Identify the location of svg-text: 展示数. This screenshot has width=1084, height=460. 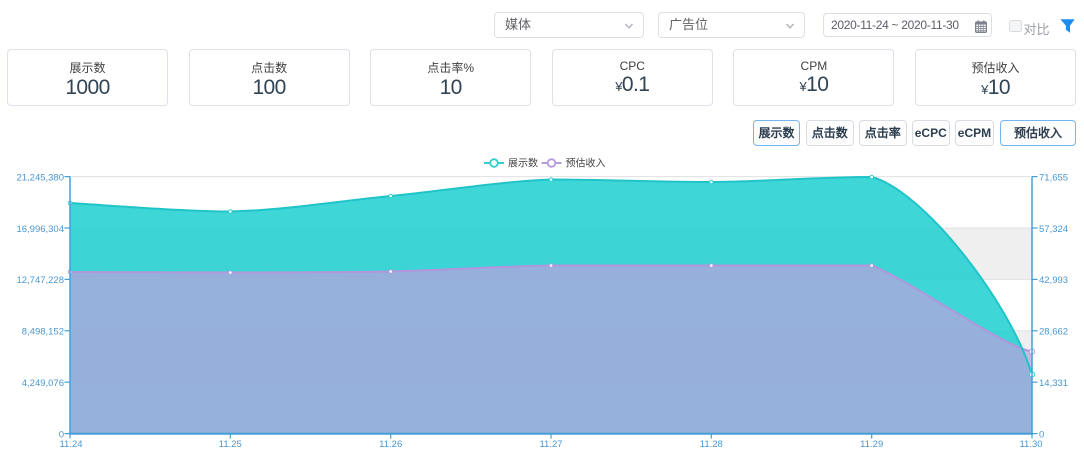
(523, 163).